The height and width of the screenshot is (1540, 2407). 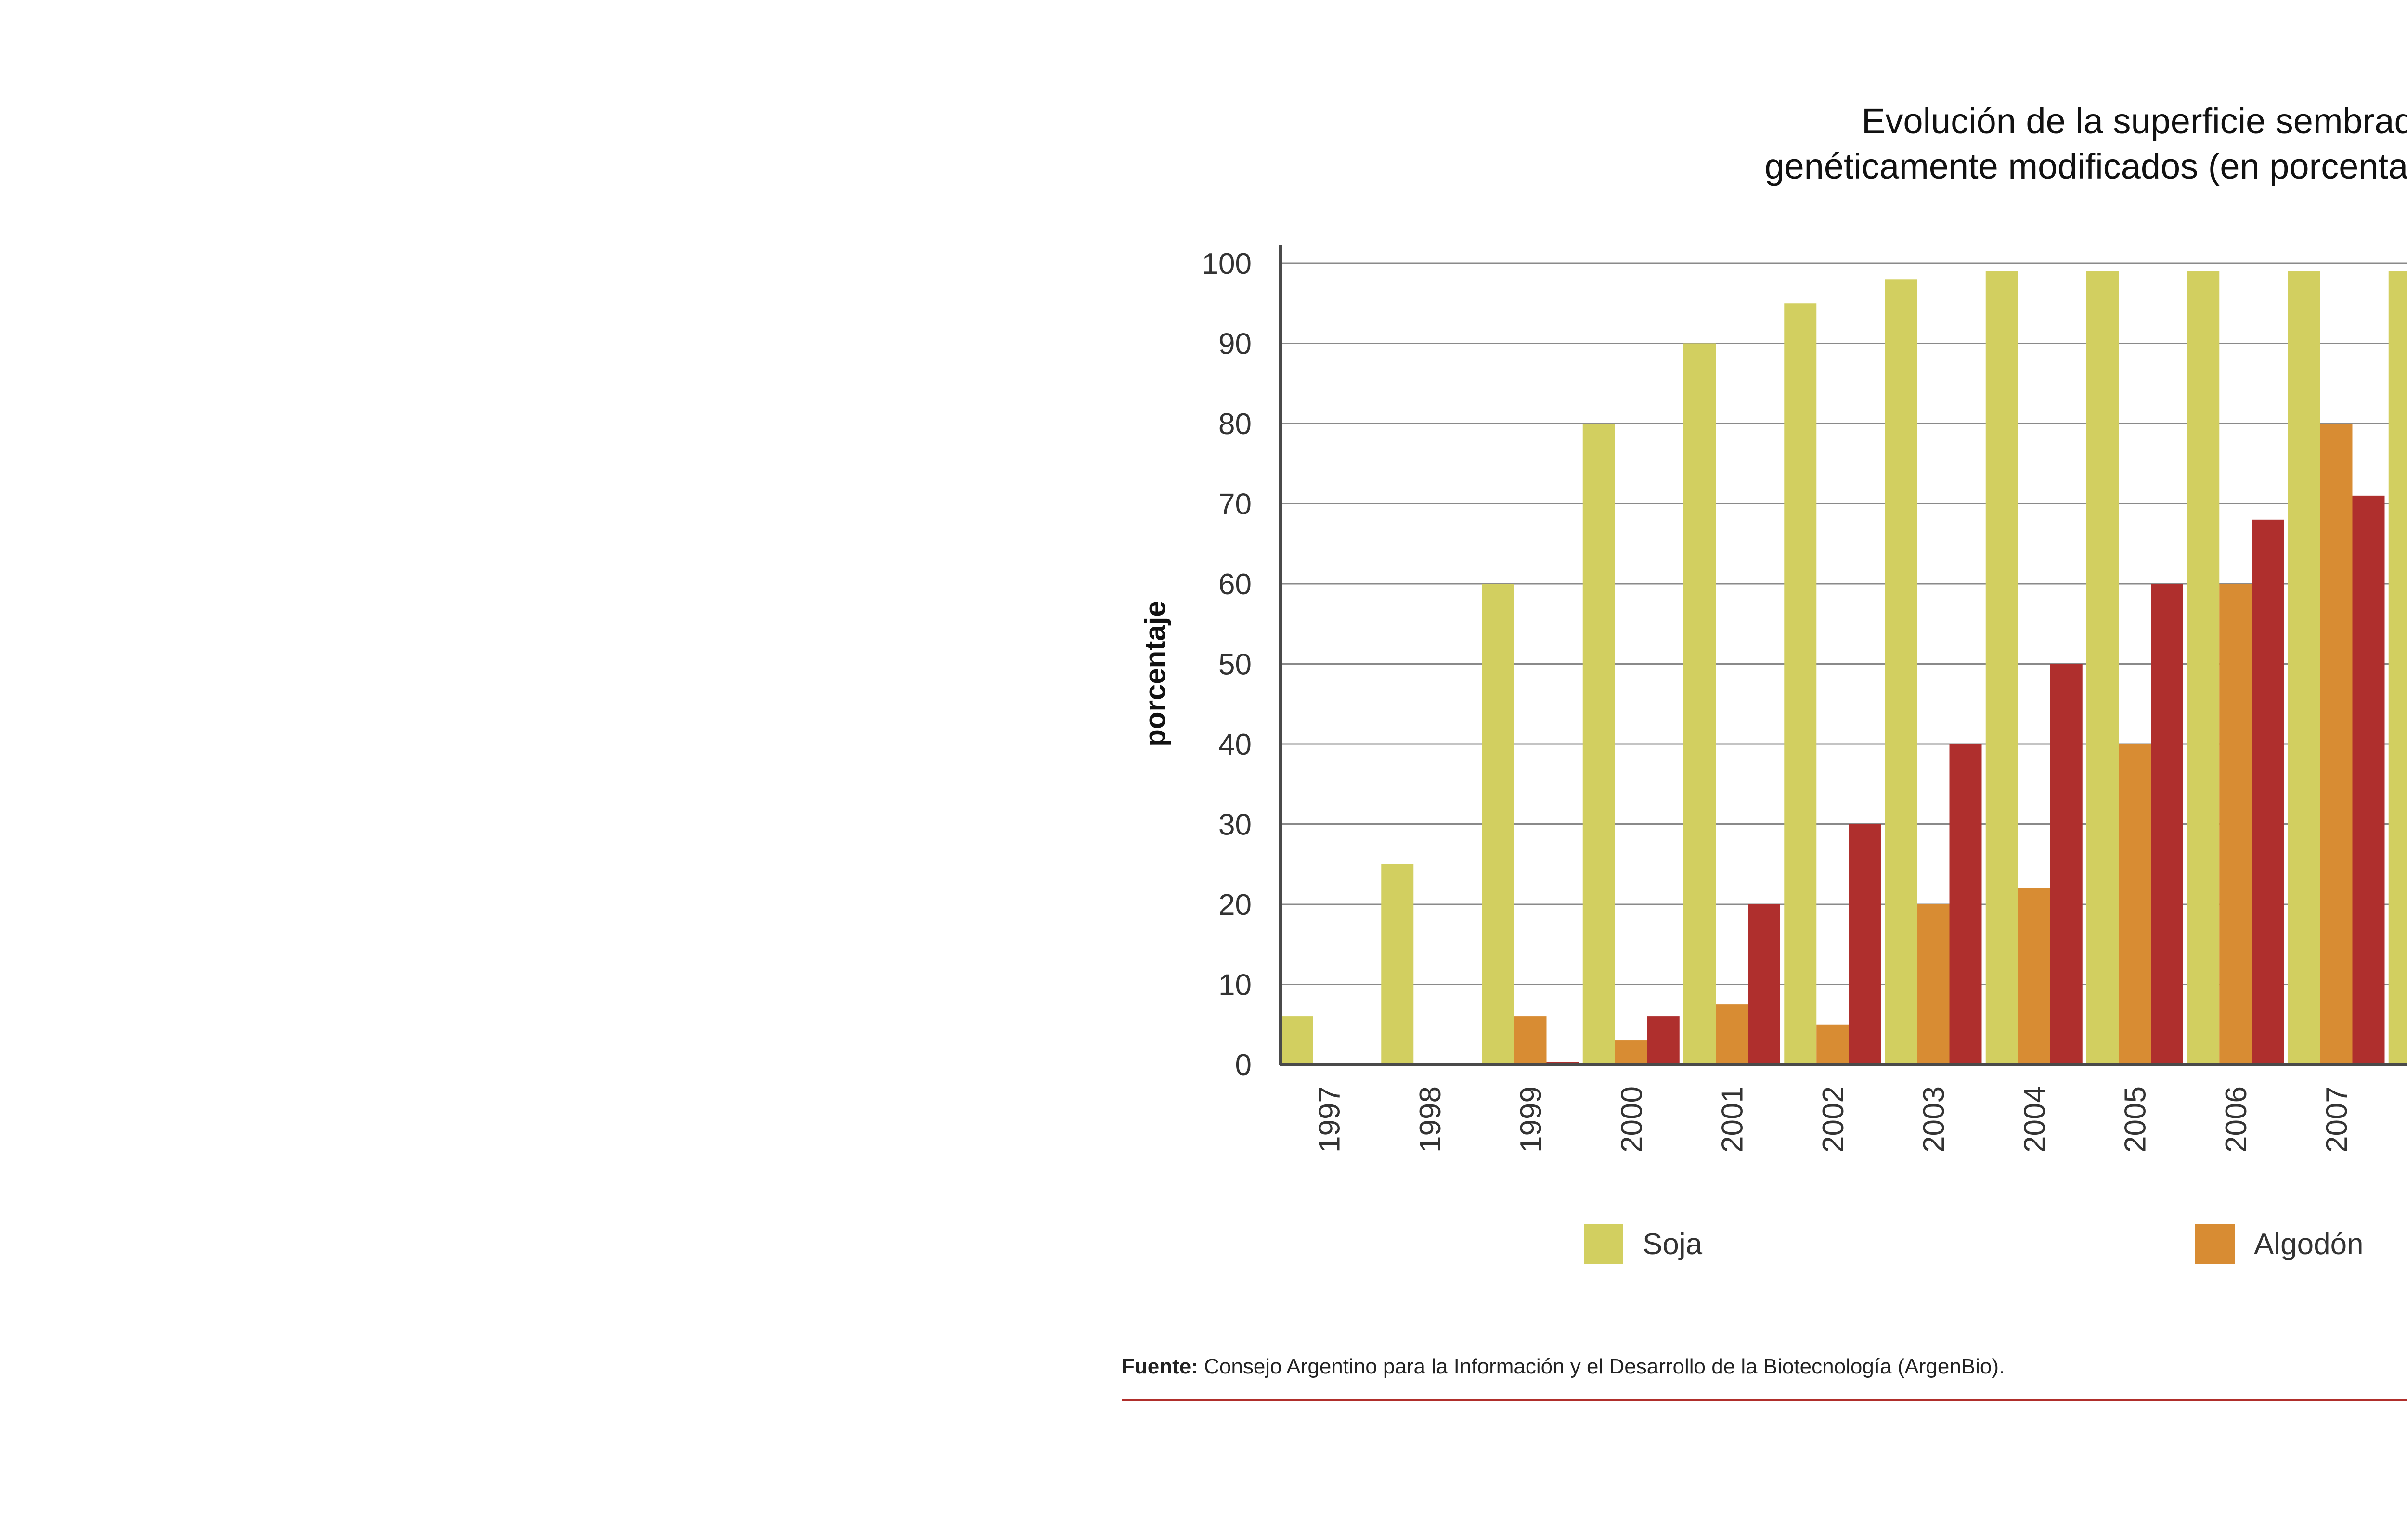 I want to click on bar-soja-2004, so click(x=2001, y=668).